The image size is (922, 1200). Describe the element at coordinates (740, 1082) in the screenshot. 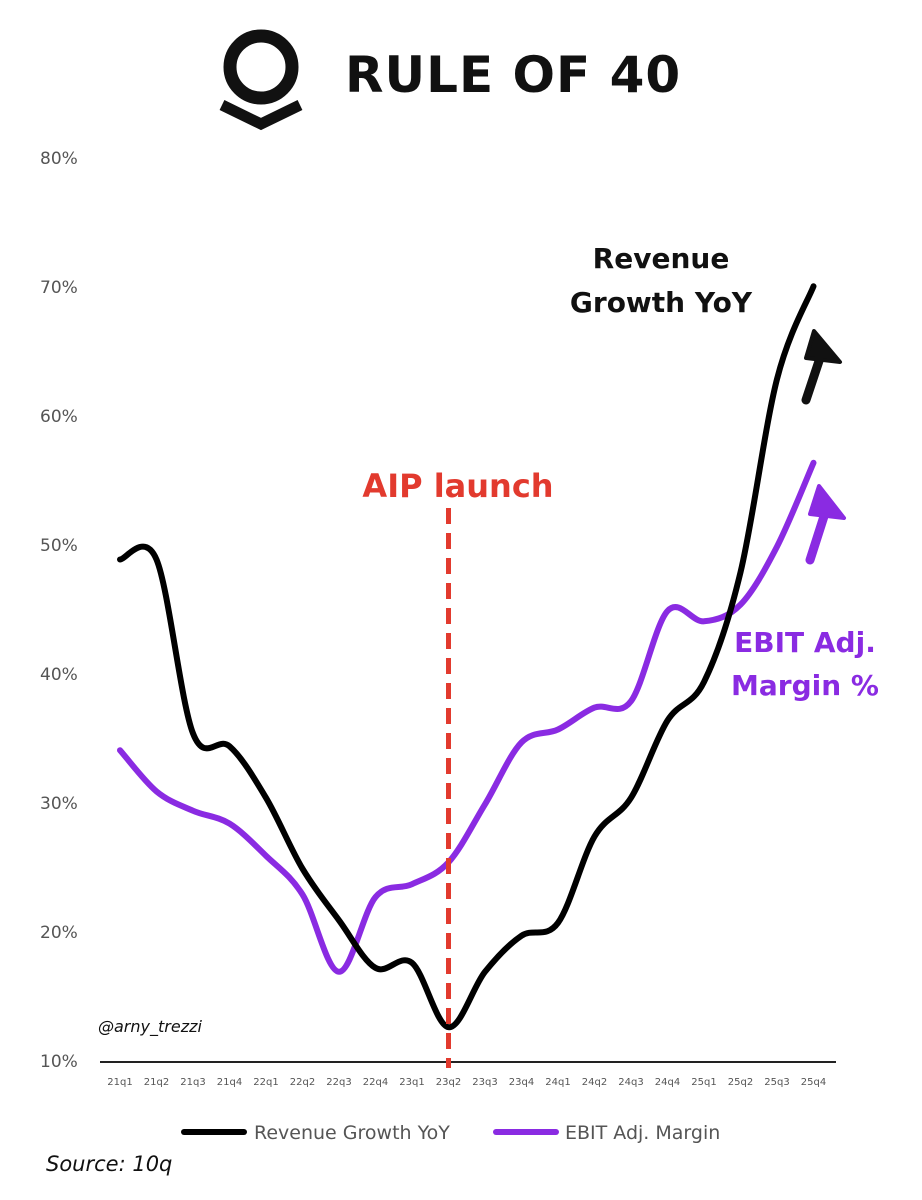

I see `x-tick-label: 25q2` at that location.